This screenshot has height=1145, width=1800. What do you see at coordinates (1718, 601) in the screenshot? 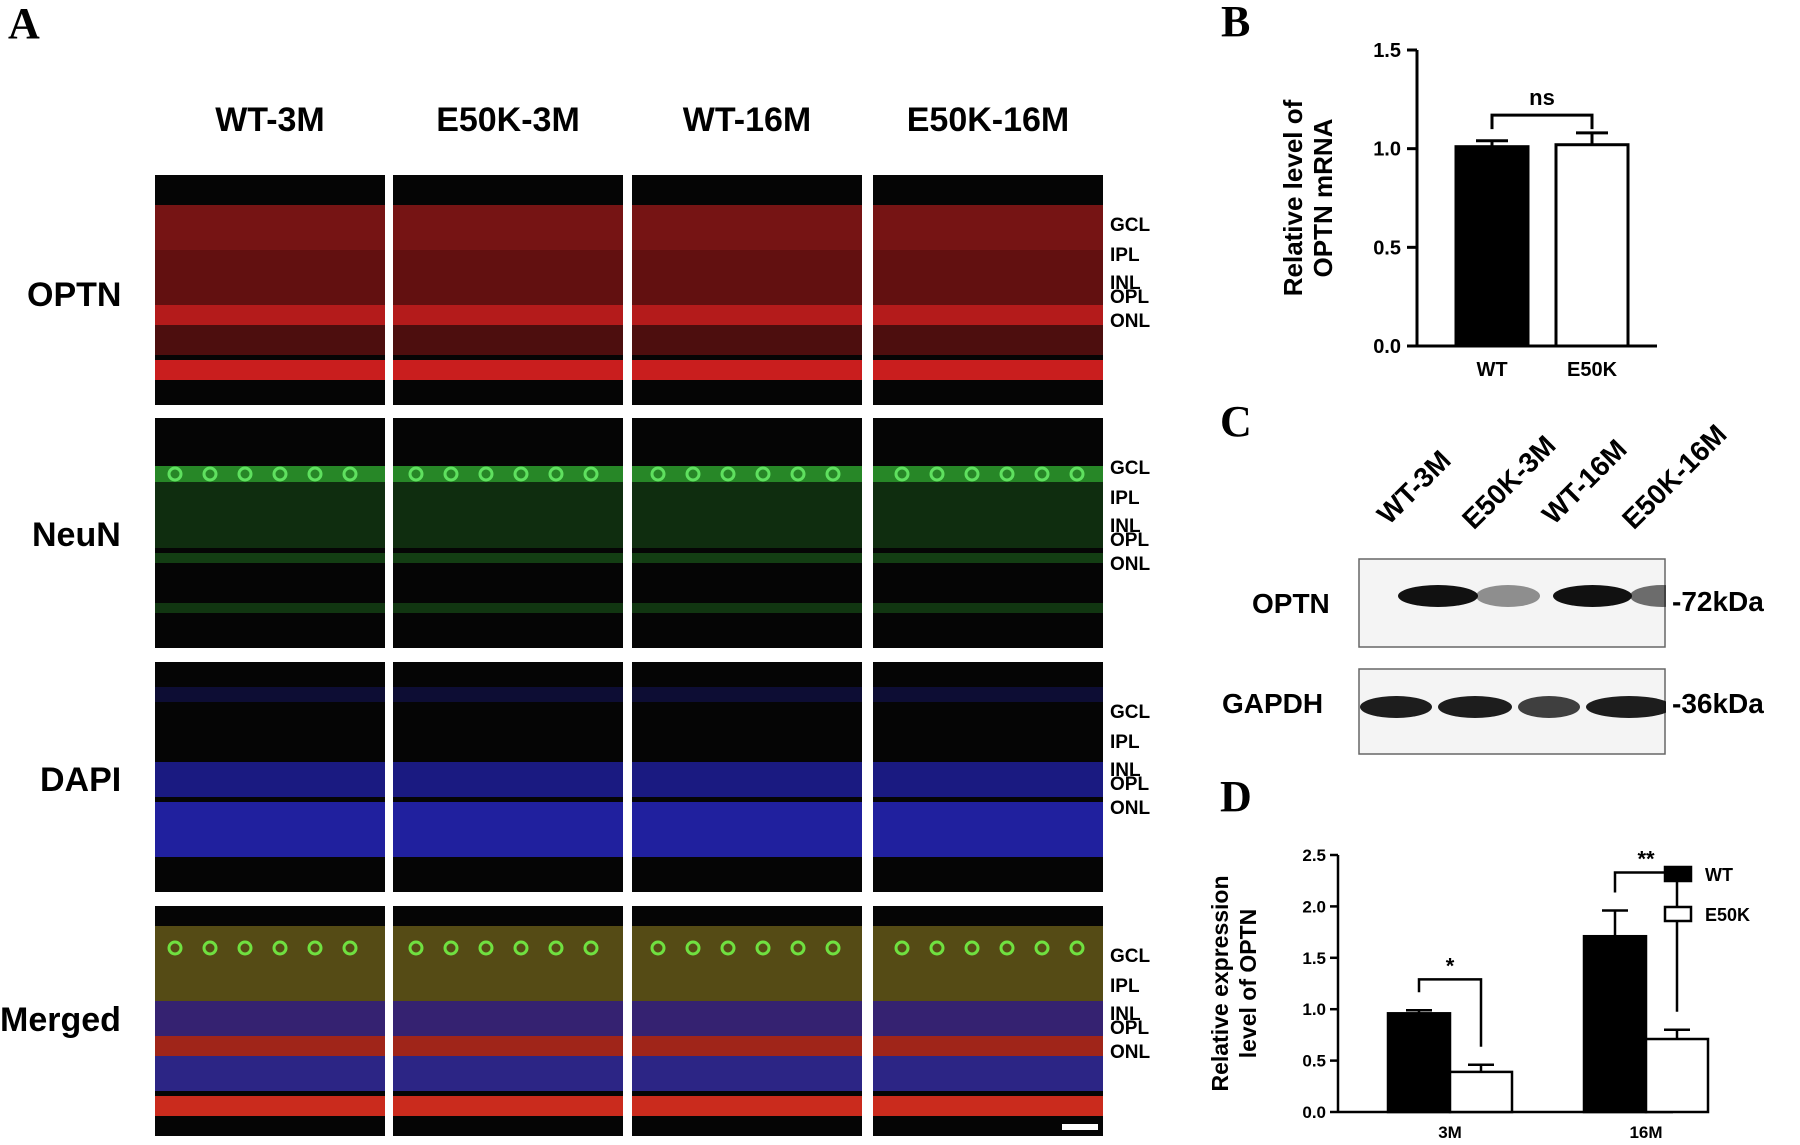
I see `blot-size-72kda: -72kDa` at bounding box center [1718, 601].